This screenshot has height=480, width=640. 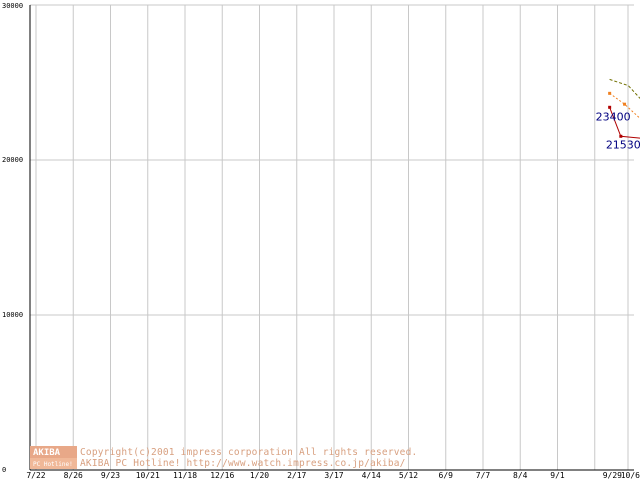 What do you see at coordinates (613, 116) in the screenshot?
I see `data-label-0: 23400` at bounding box center [613, 116].